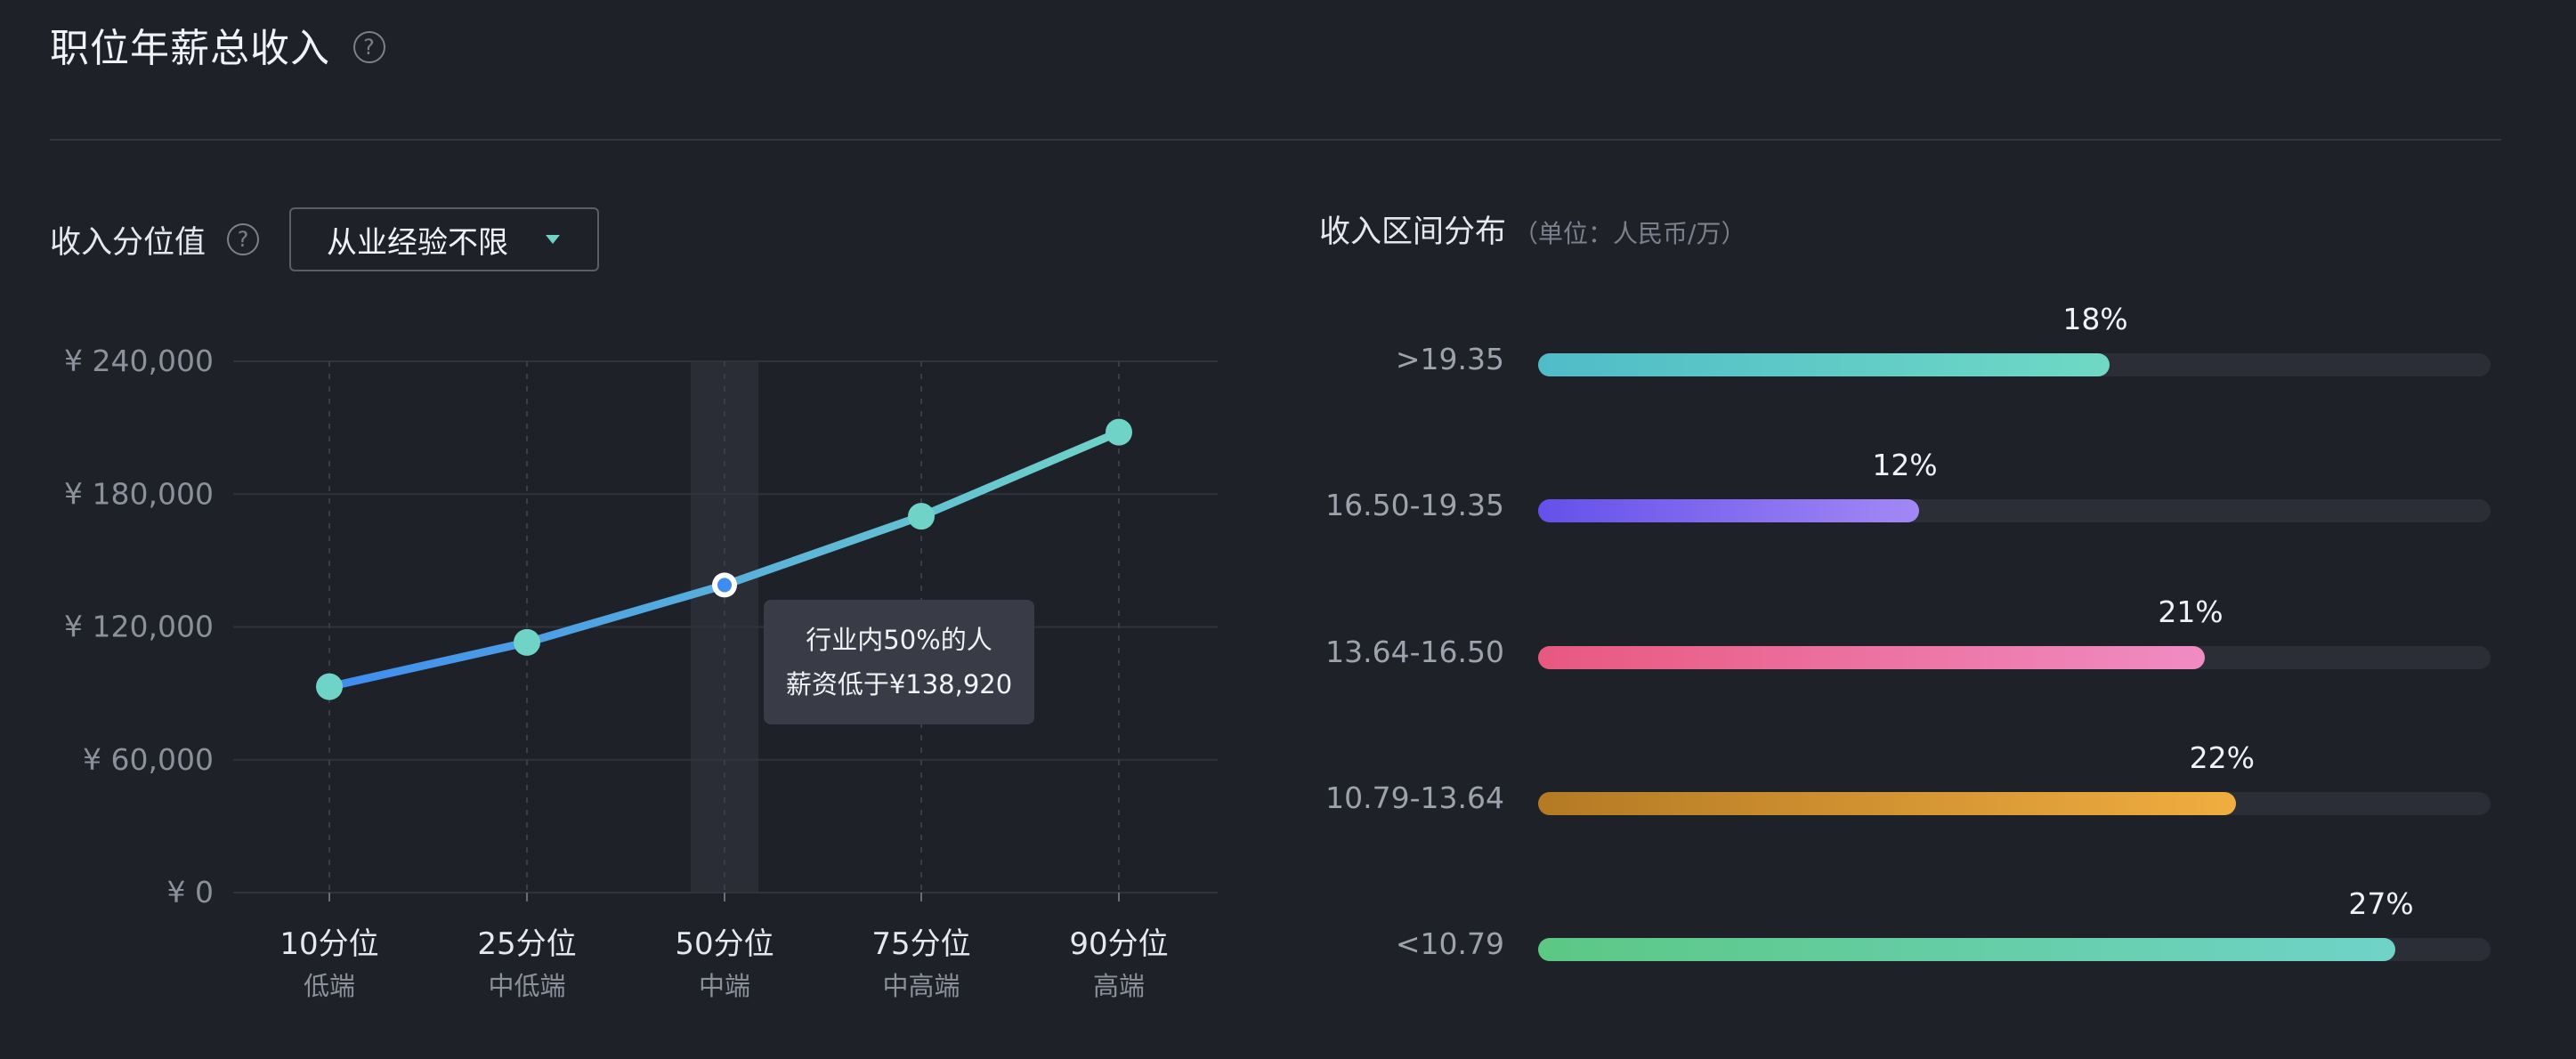  Describe the element at coordinates (190, 48) in the screenshot. I see `page-title-text: 职位年薪总收入` at that location.